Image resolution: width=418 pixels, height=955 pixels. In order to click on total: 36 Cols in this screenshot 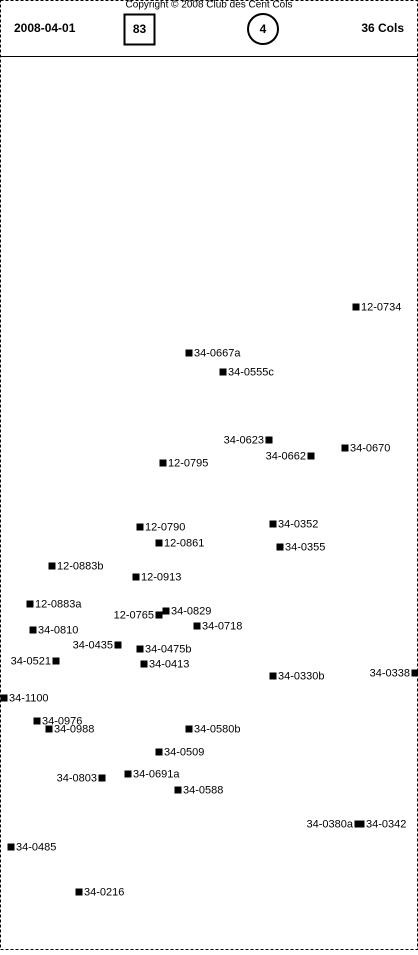, I will do `click(382, 28)`.